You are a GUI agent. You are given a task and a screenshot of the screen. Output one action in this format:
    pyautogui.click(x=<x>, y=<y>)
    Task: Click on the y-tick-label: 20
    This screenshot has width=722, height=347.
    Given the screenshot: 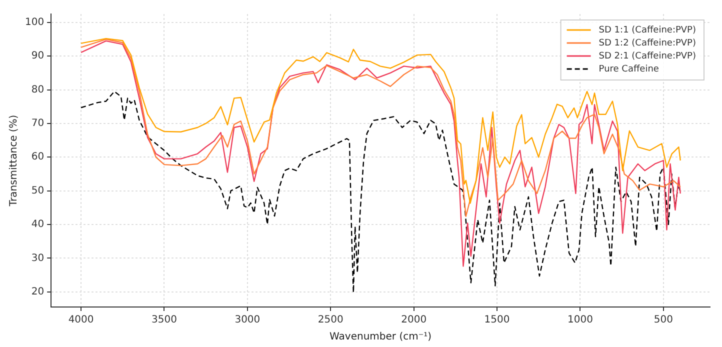 What is the action you would take?
    pyautogui.click(x=37, y=292)
    